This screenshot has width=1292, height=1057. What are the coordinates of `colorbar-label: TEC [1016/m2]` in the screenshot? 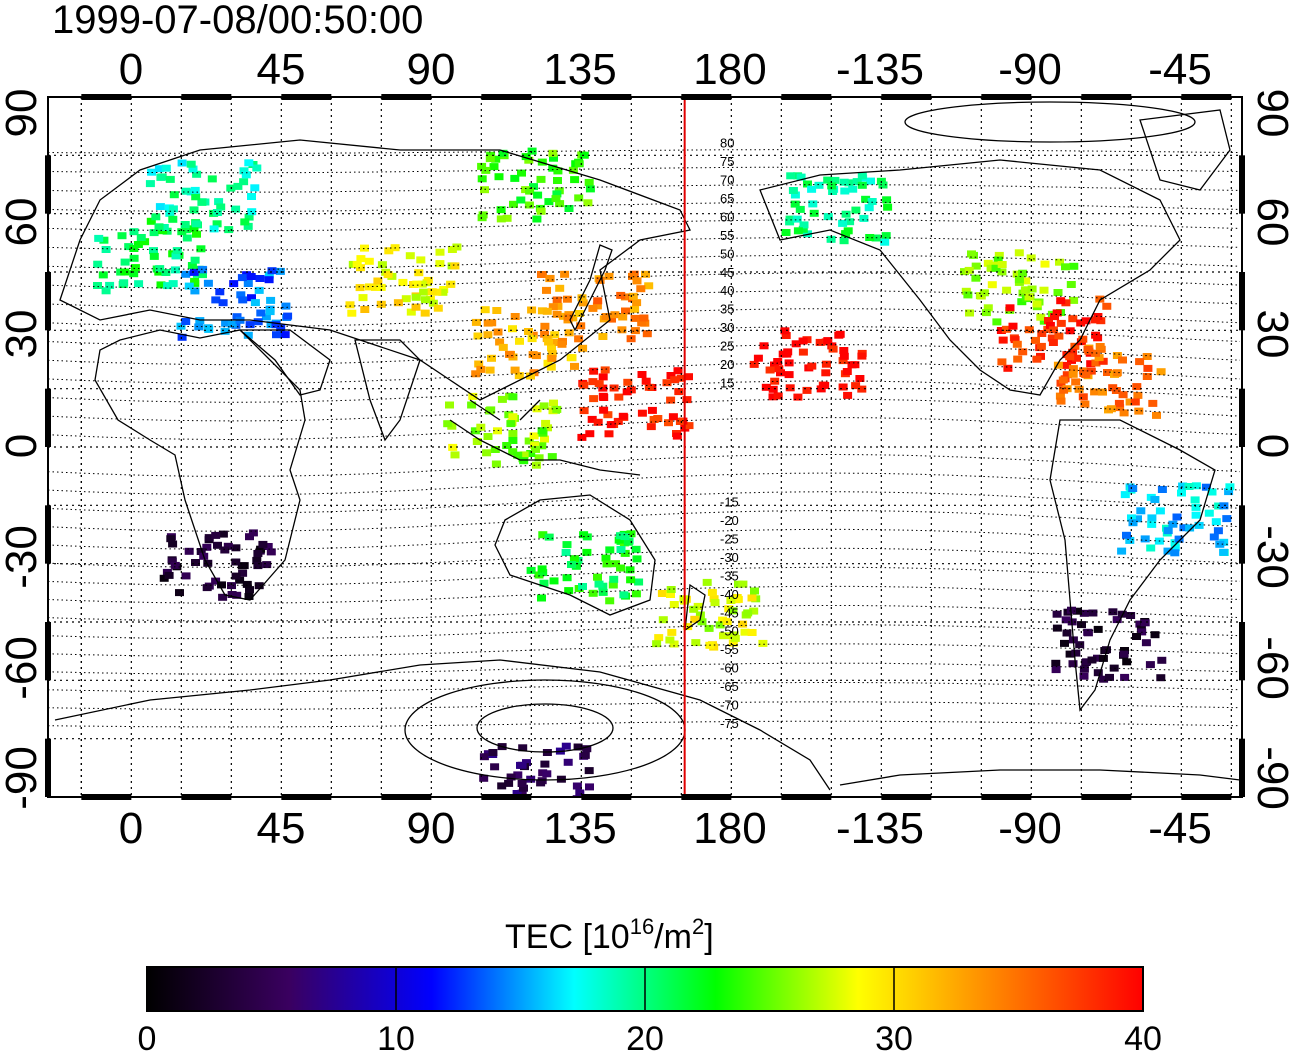 It's located at (609, 935).